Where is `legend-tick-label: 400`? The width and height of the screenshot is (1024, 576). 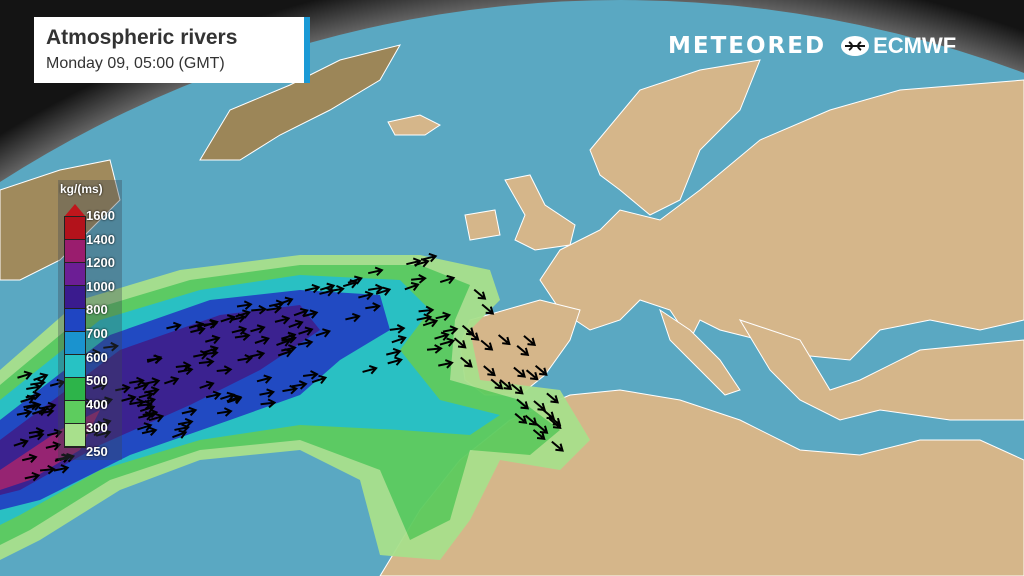 legend-tick-label: 400 is located at coordinates (97, 404).